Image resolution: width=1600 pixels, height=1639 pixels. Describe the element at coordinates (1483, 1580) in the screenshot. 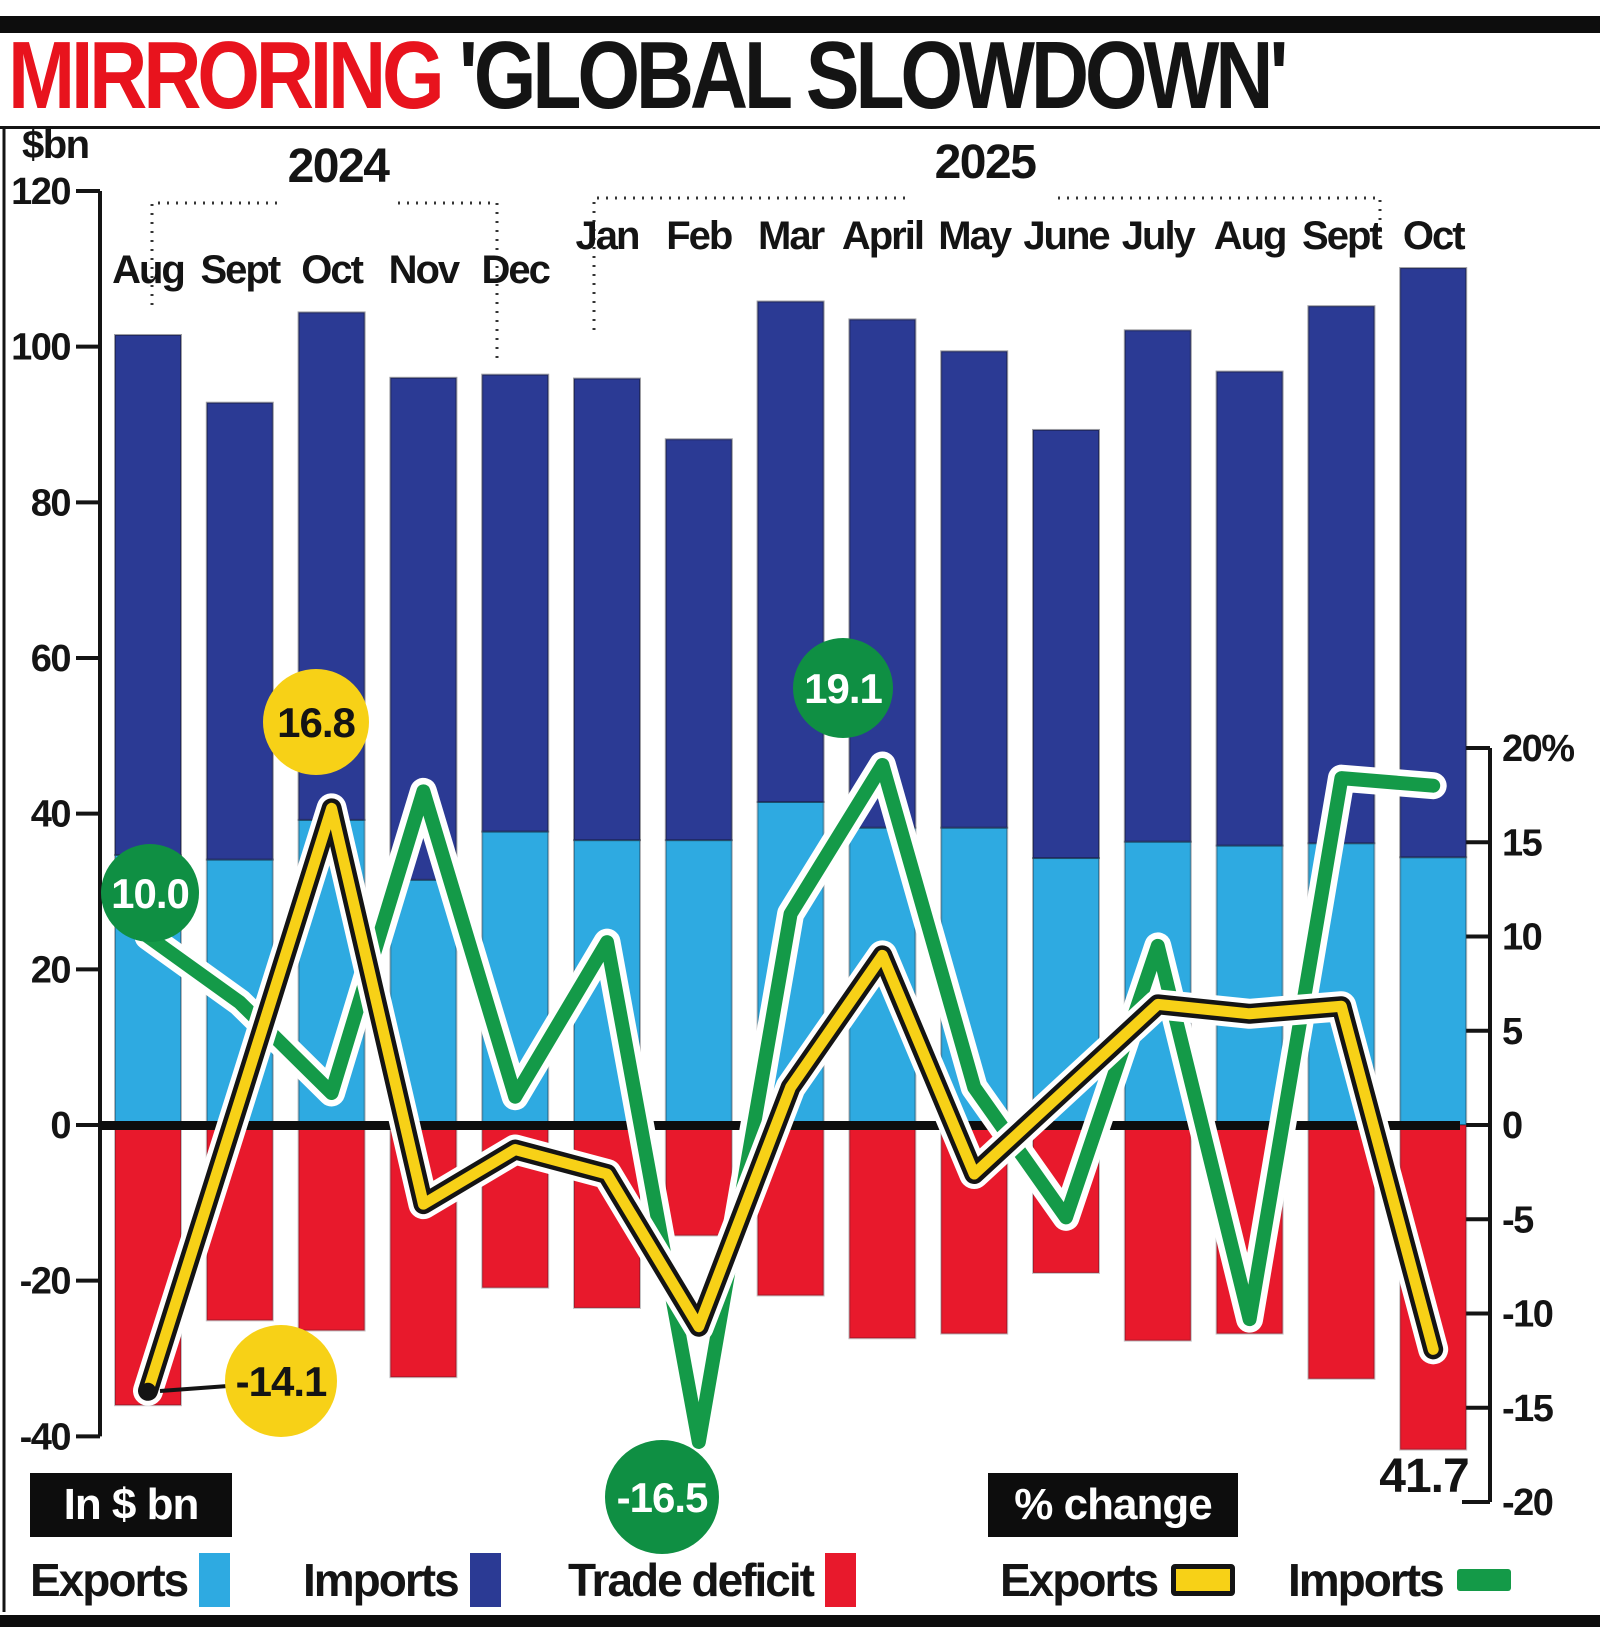

I see `imports-line-swatch` at that location.